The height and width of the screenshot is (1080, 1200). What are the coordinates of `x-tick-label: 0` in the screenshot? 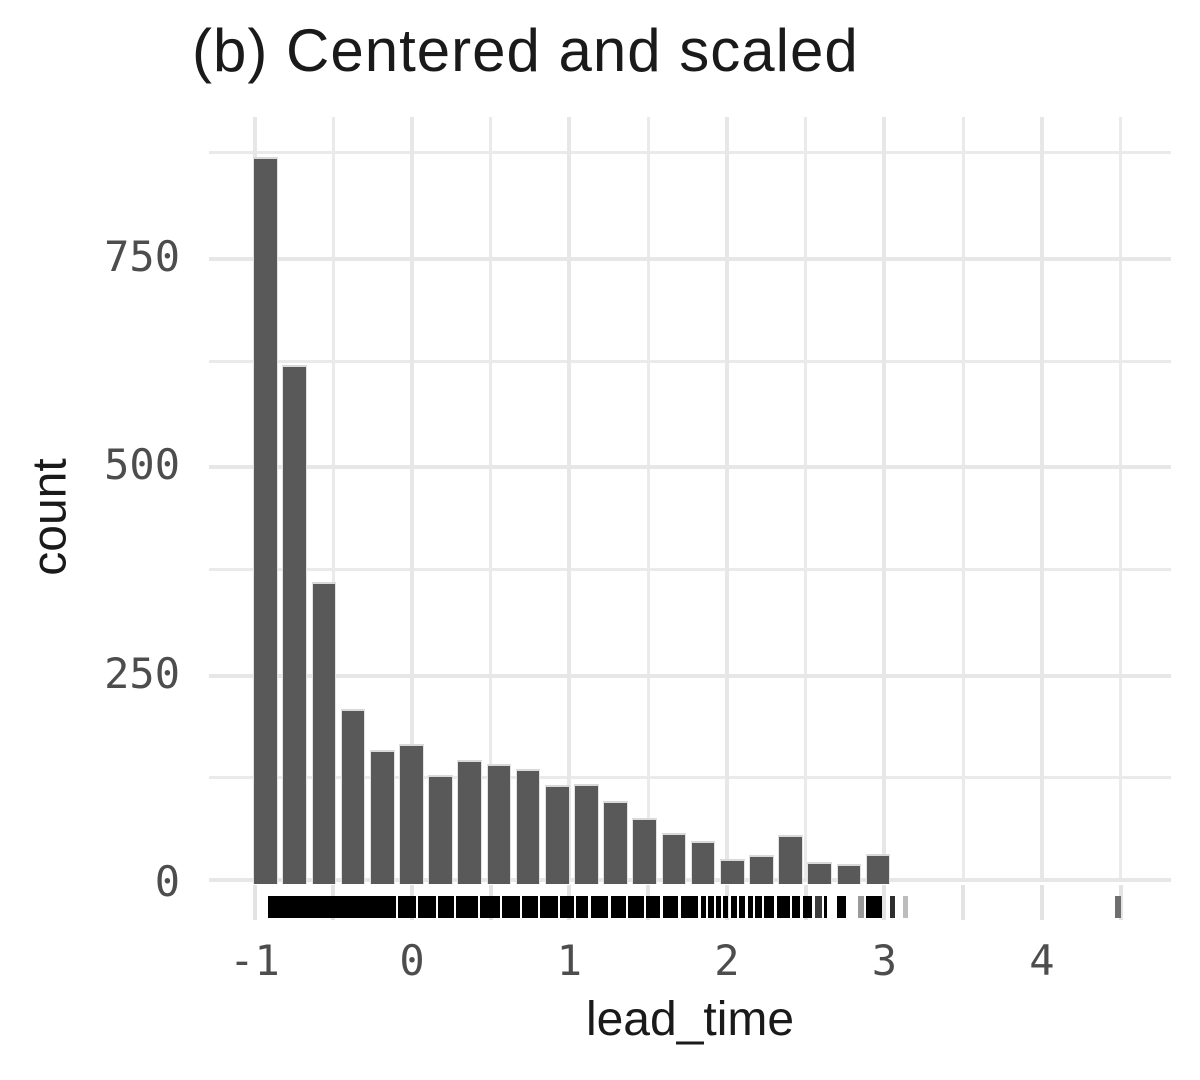 It's located at (412, 960).